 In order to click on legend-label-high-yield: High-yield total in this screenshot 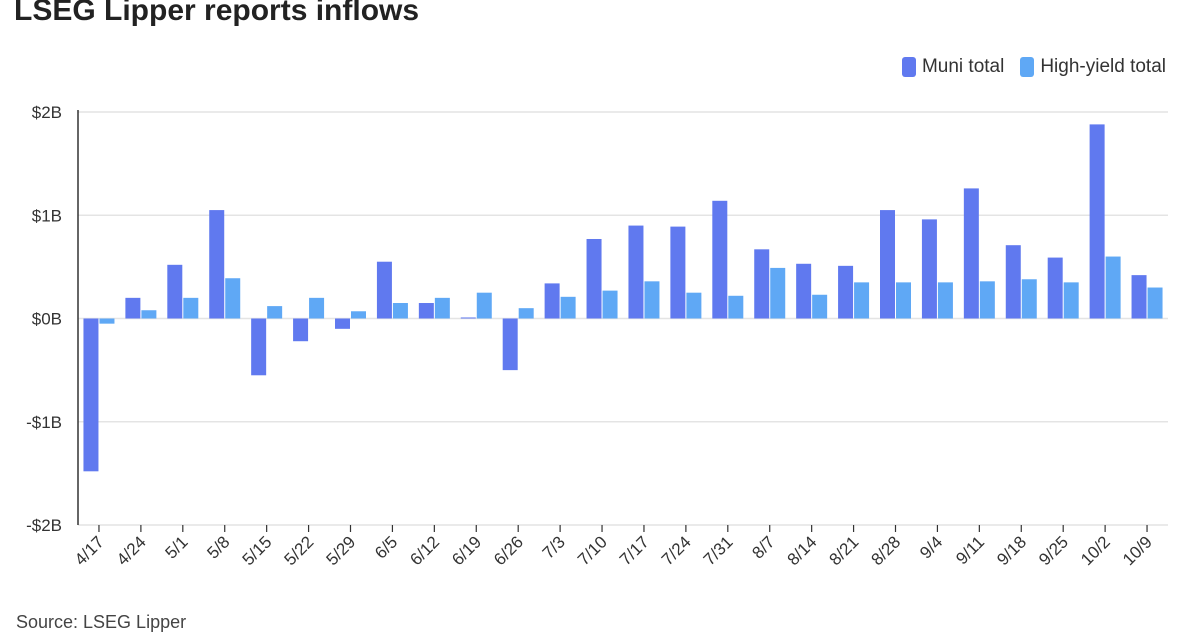, I will do `click(1103, 66)`.